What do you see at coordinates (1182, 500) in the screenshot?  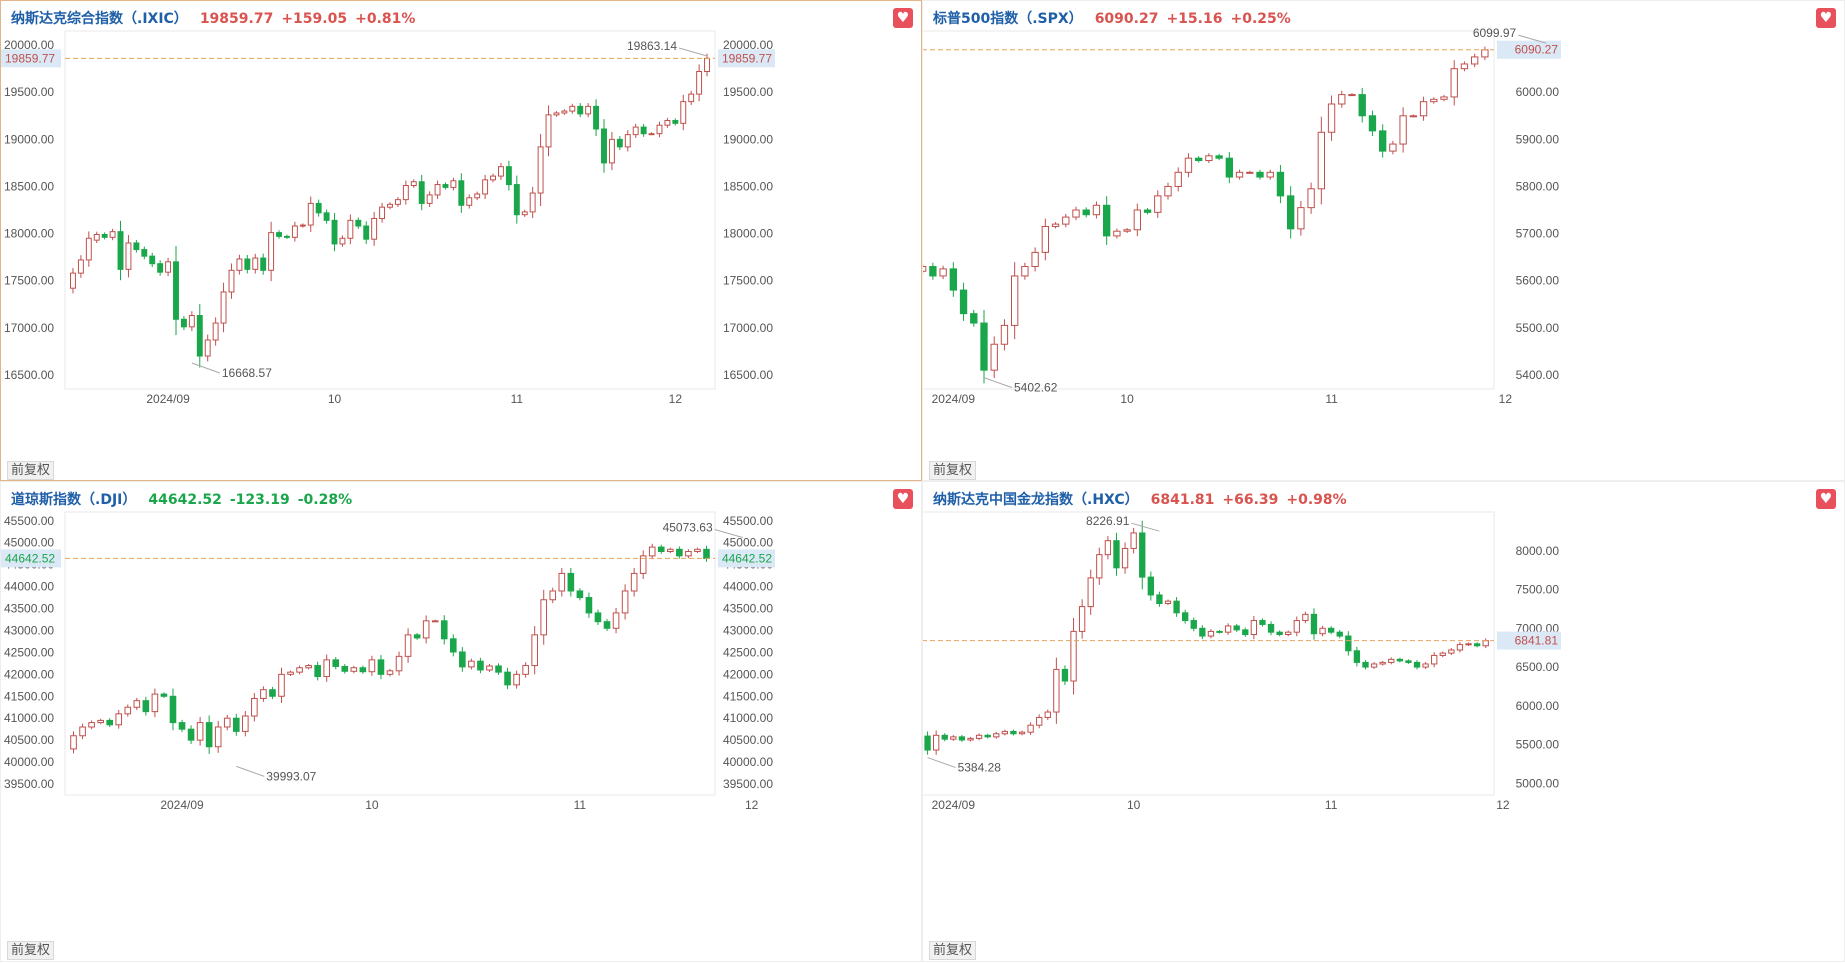 I see `index-price: 6841.81` at bounding box center [1182, 500].